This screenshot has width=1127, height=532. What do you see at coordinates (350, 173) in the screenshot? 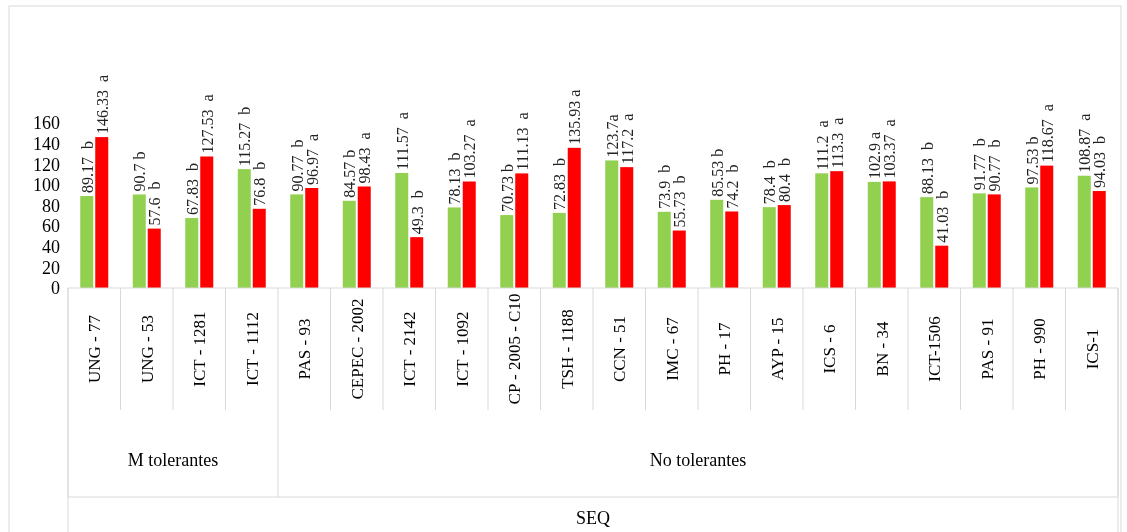
I see `data-label: 84.57 b` at bounding box center [350, 173].